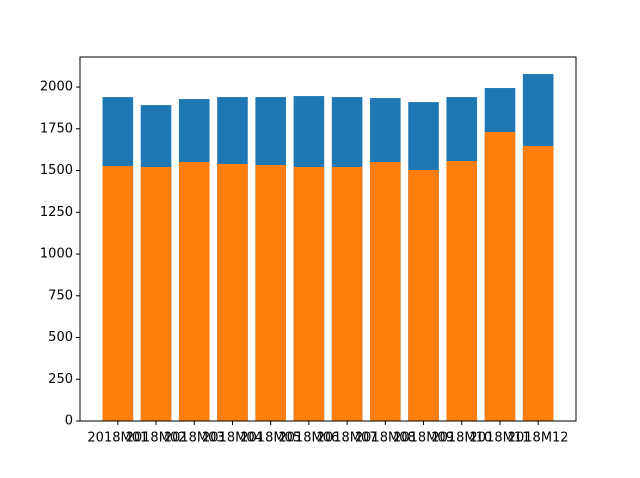 The image size is (640, 478). What do you see at coordinates (60, 295) in the screenshot?
I see `y-tick-label: 750` at bounding box center [60, 295].